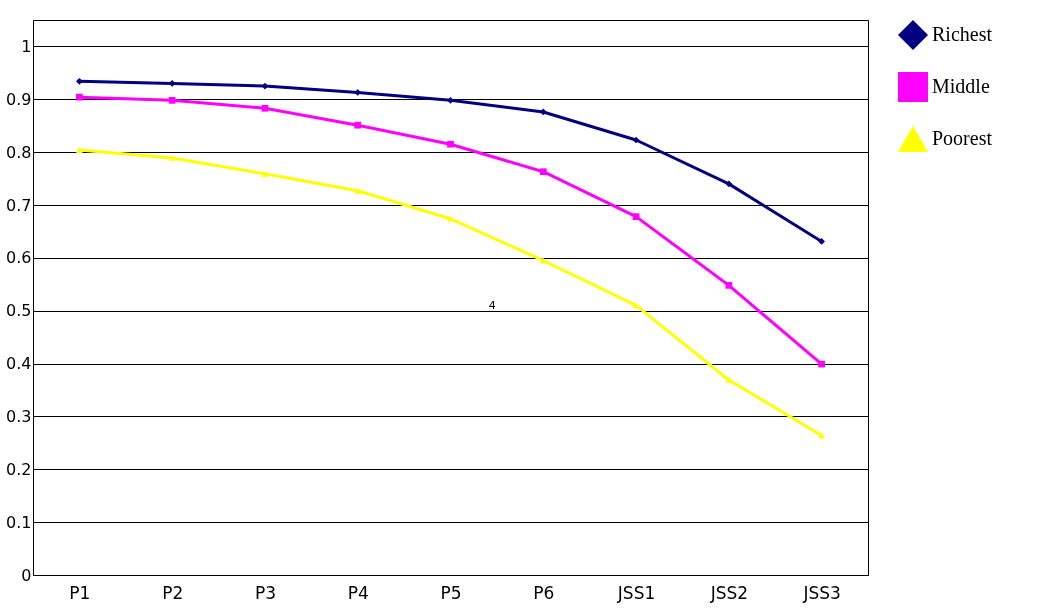 The image size is (1051, 614). I want to click on x-tick-label: P1, so click(80, 592).